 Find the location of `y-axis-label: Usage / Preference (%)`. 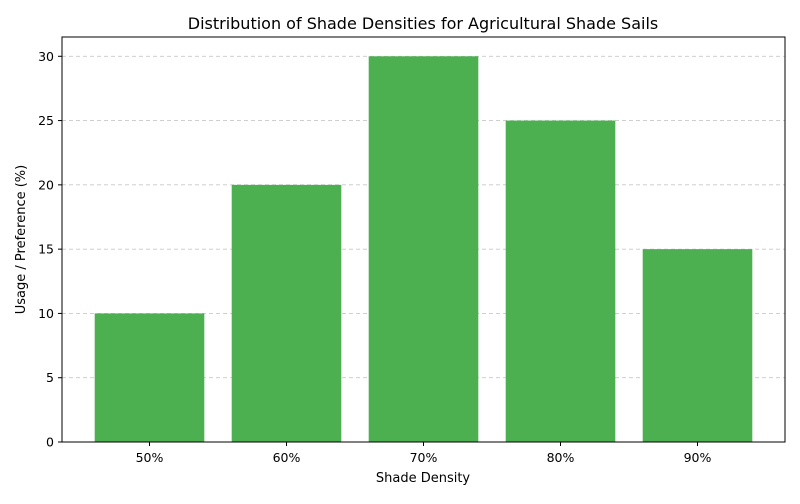

y-axis-label: Usage / Preference (%) is located at coordinates (21, 239).